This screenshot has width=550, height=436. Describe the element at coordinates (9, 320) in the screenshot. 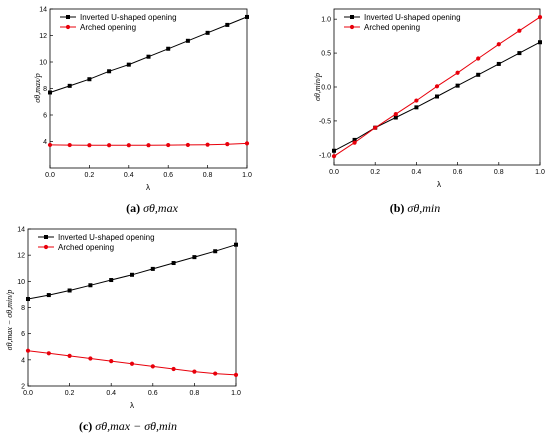

I see `y-axis-label-c: σθ,max − σθ,min/p` at that location.